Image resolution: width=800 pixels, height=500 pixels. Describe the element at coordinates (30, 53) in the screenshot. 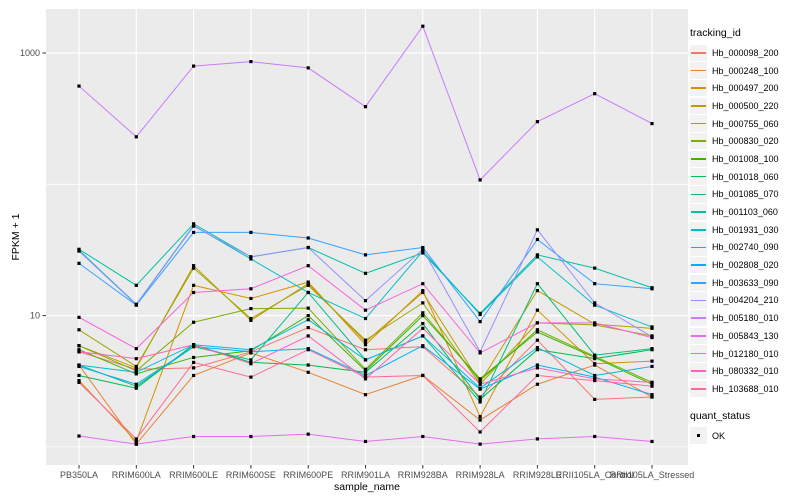

I see `y-tick-label: 1000` at that location.